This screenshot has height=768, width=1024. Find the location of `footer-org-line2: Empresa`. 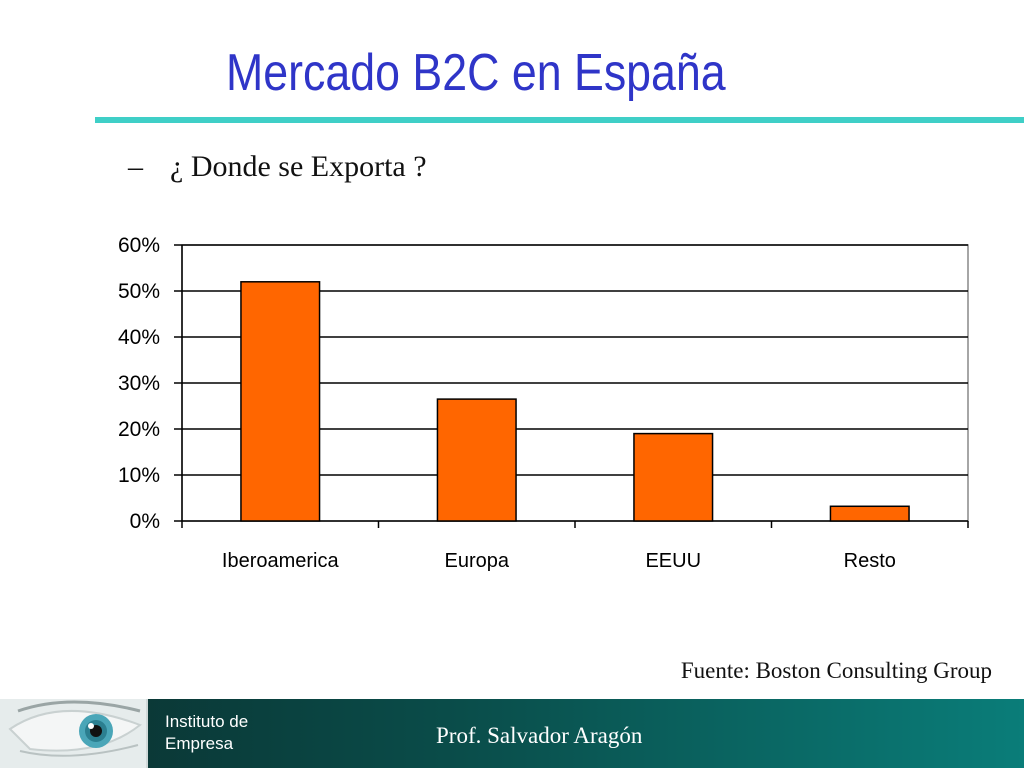

footer-org-line2: Empresa is located at coordinates (199, 743).